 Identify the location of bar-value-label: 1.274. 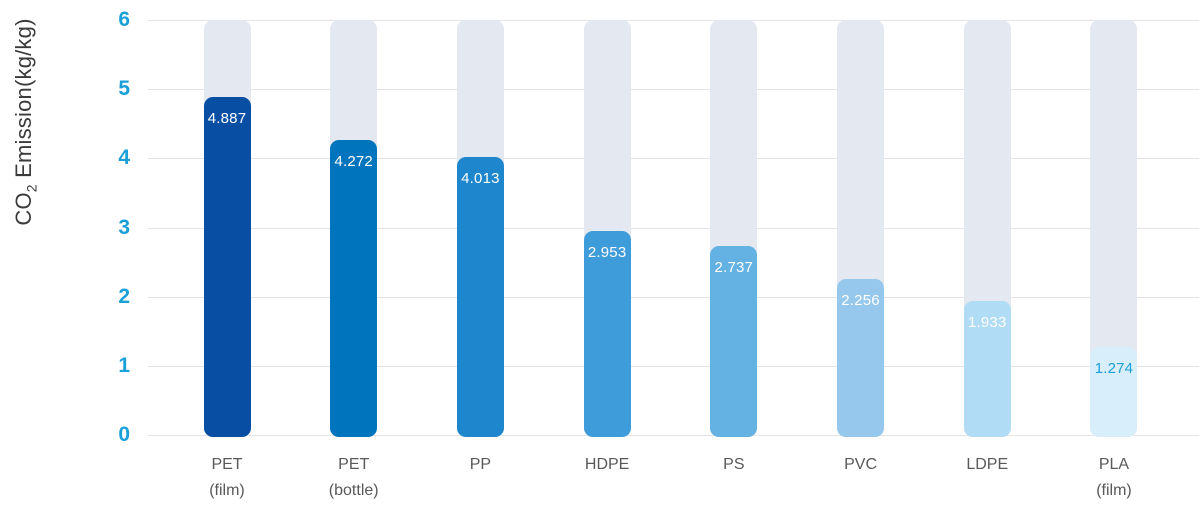
(1114, 368).